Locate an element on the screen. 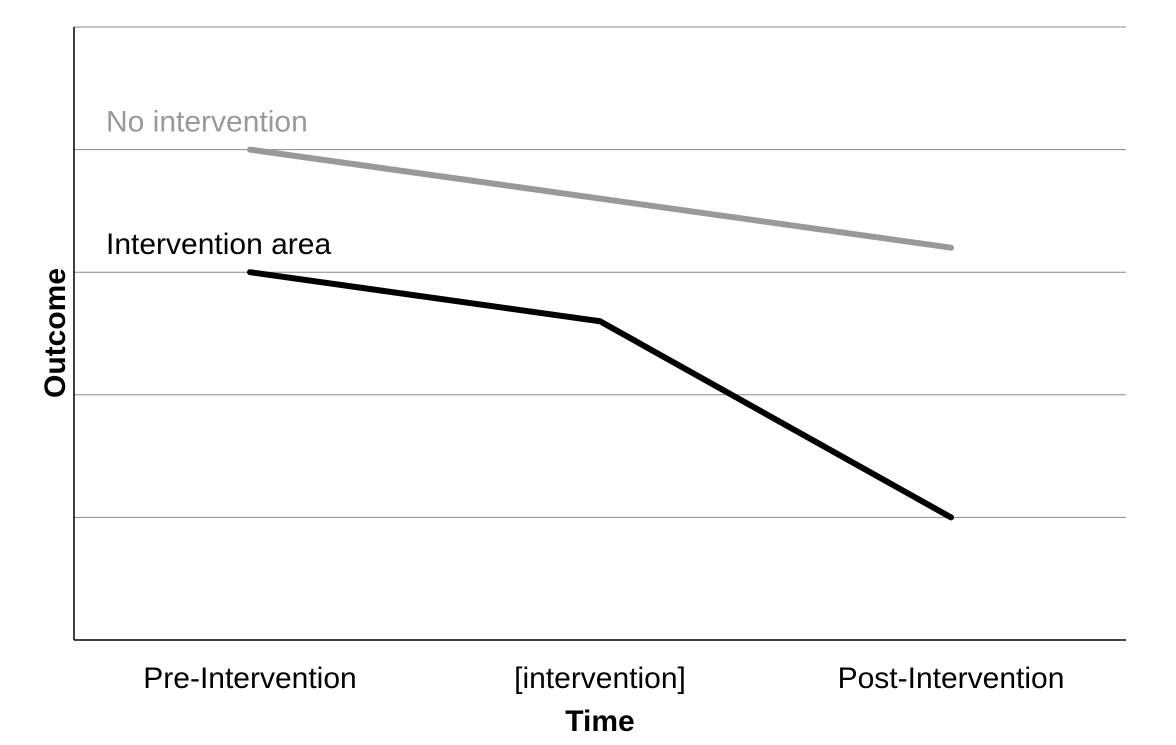 The width and height of the screenshot is (1176, 745). series-label-2: Intervention area is located at coordinates (218, 244).